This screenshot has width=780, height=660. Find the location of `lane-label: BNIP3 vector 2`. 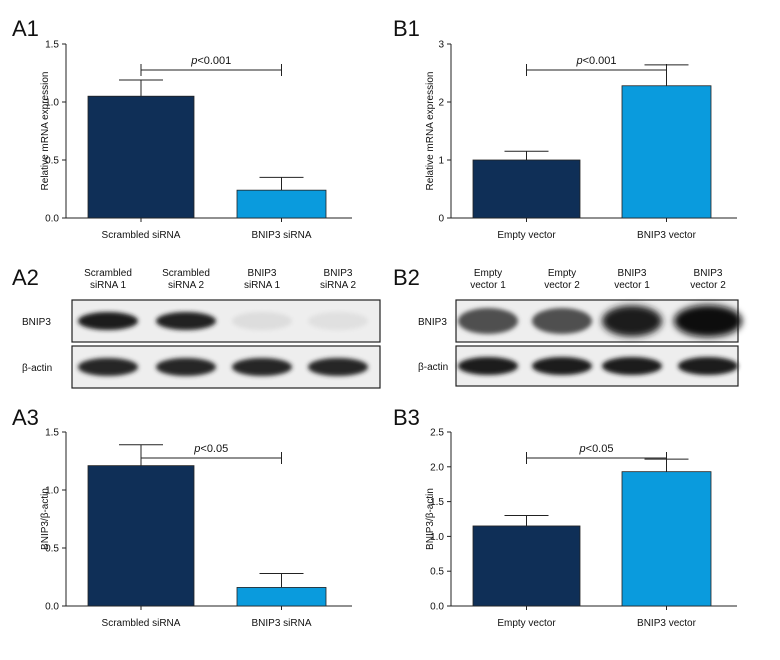

lane-label: BNIP3 vector 2 is located at coordinates (708, 279).